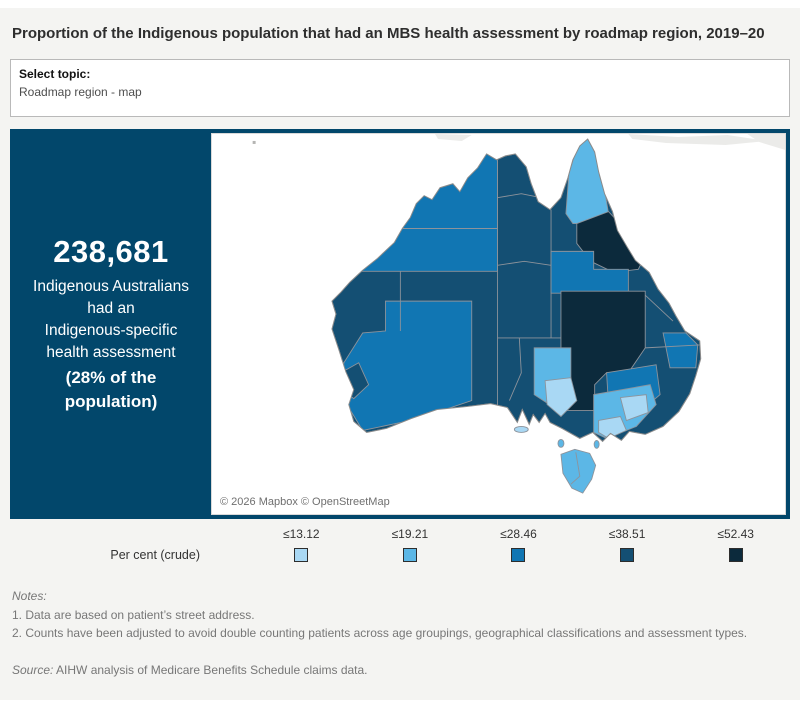  What do you see at coordinates (735, 544) in the screenshot?
I see `legend-item: ≤52.43` at bounding box center [735, 544].